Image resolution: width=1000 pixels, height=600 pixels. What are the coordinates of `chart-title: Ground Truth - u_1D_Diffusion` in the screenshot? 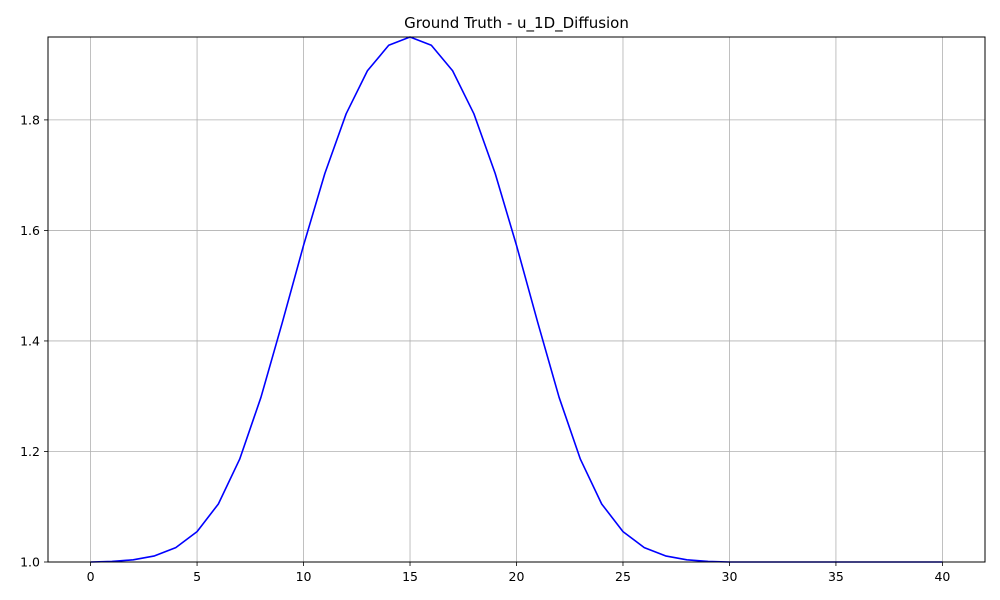 It's located at (516, 23).